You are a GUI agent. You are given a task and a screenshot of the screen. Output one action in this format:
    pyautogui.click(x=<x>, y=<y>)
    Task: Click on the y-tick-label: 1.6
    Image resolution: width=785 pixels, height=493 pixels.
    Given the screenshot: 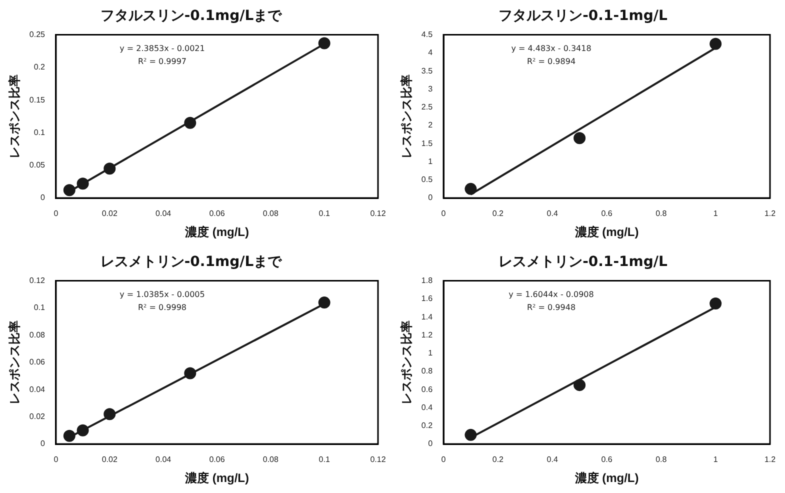 What is the action you would take?
    pyautogui.click(x=427, y=299)
    